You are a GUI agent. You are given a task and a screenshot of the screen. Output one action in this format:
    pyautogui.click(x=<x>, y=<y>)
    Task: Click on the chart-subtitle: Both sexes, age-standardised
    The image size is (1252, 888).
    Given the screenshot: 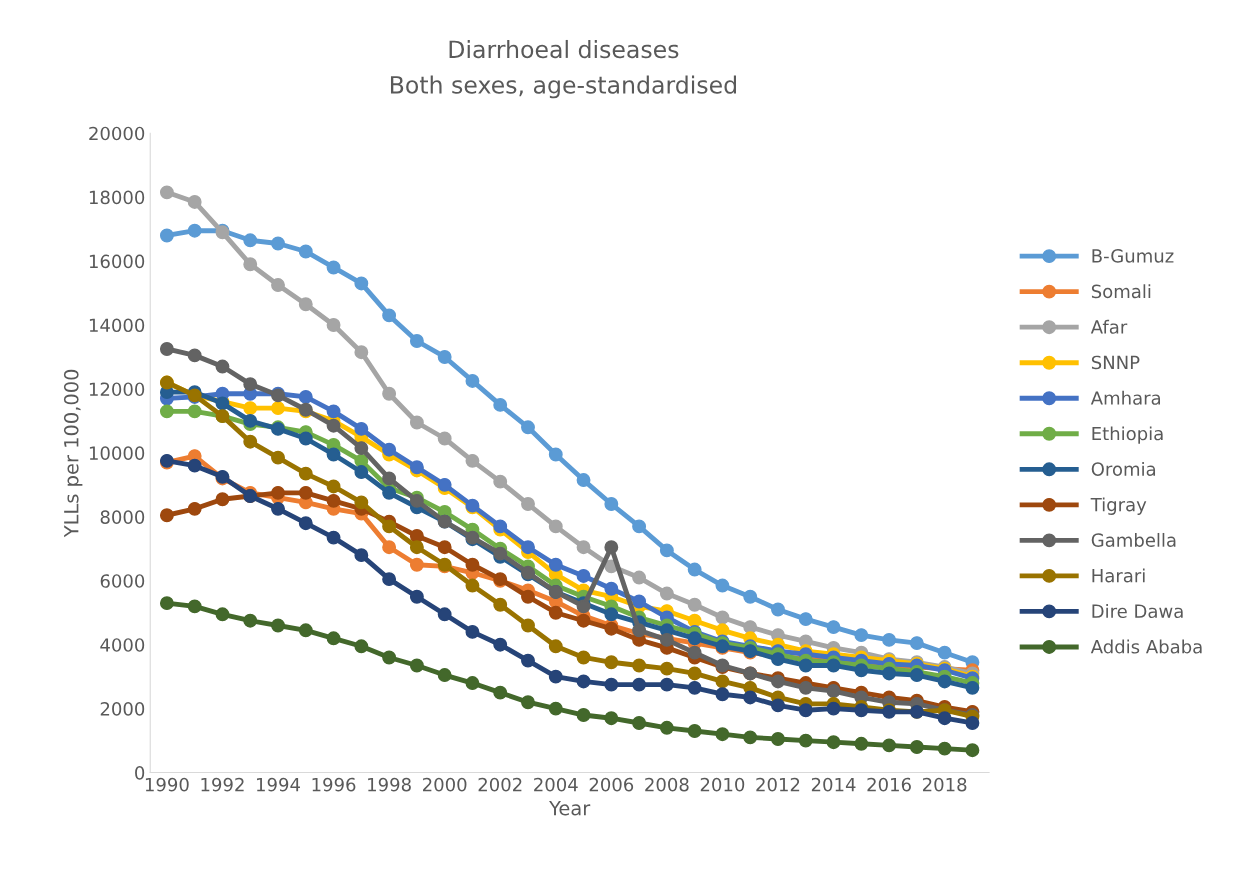 What is the action you would take?
    pyautogui.click(x=563, y=87)
    